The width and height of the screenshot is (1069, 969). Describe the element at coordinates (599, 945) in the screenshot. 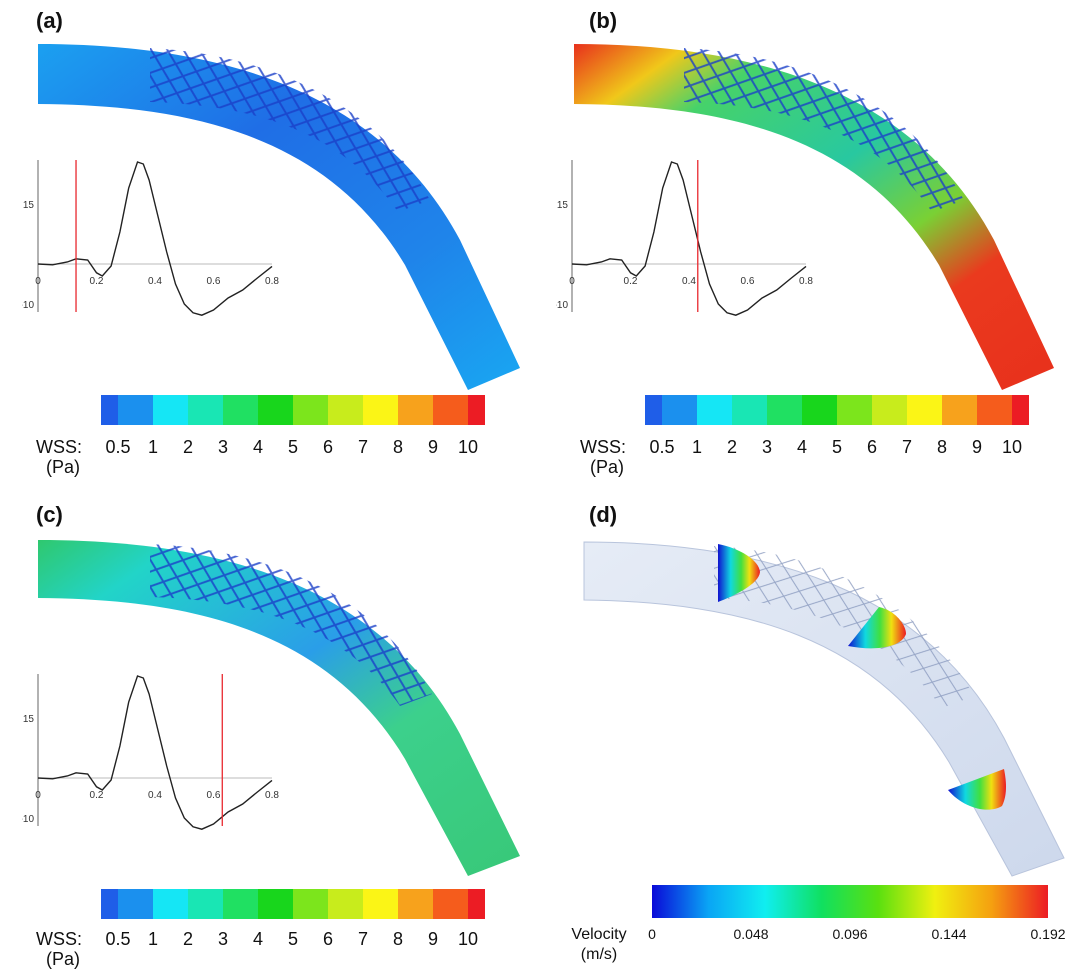

I see `velocity-colorbar-label: Velocity (m/s)` at that location.